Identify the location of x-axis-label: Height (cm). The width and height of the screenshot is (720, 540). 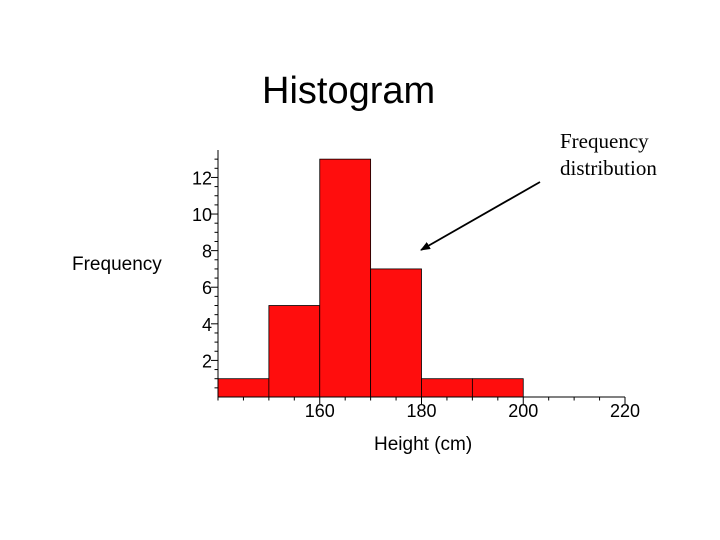
(423, 444).